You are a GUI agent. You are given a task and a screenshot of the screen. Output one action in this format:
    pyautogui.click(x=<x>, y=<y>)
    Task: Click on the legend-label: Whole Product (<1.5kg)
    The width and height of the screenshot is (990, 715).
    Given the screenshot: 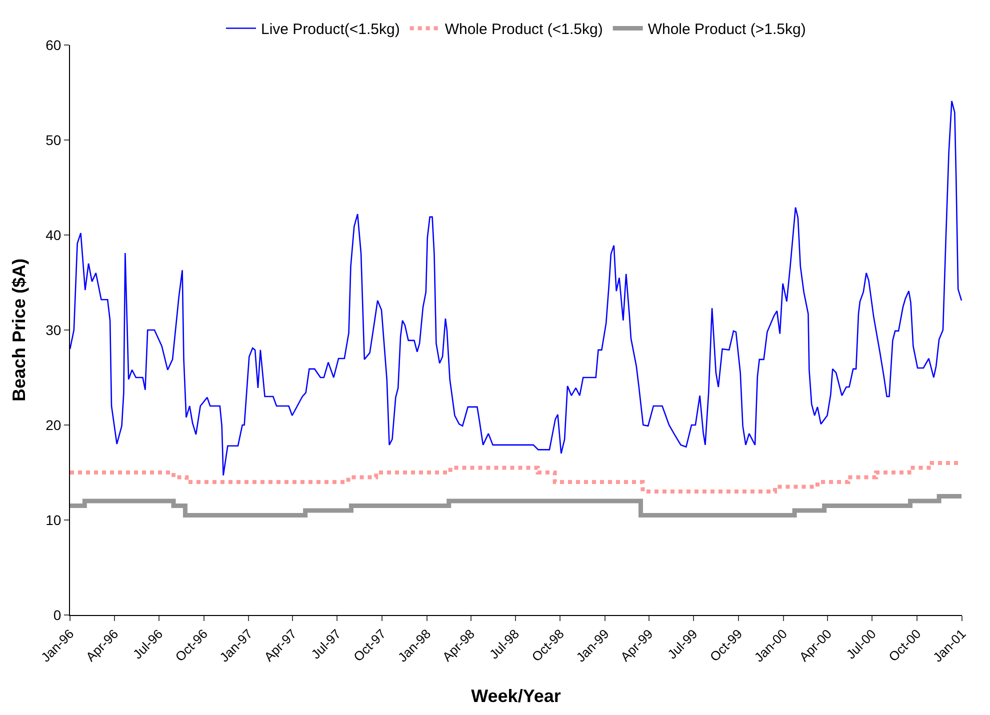 What is the action you would take?
    pyautogui.click(x=523, y=29)
    